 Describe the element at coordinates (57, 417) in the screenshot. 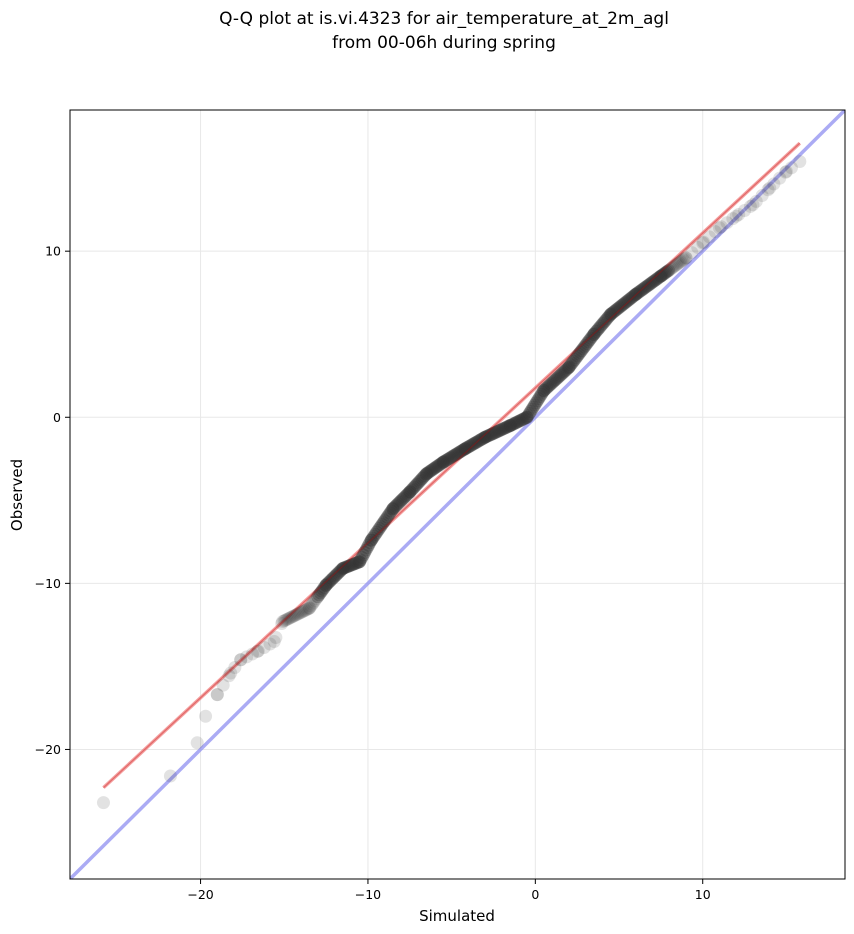

I see `y-tick-label: 0` at that location.